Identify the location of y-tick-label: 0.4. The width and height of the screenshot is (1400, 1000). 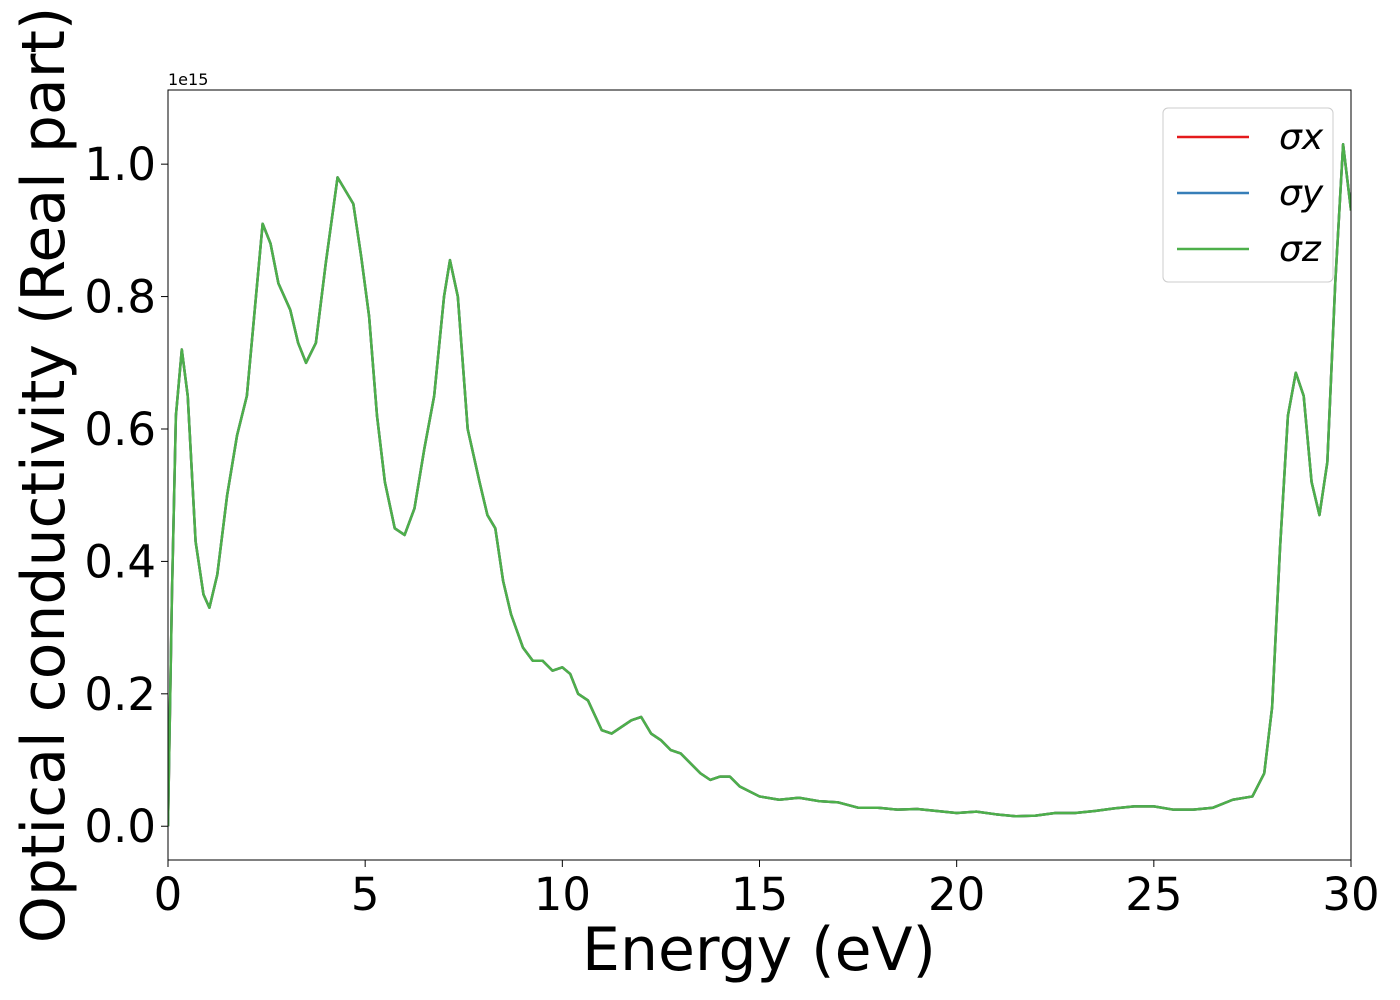
(120, 561).